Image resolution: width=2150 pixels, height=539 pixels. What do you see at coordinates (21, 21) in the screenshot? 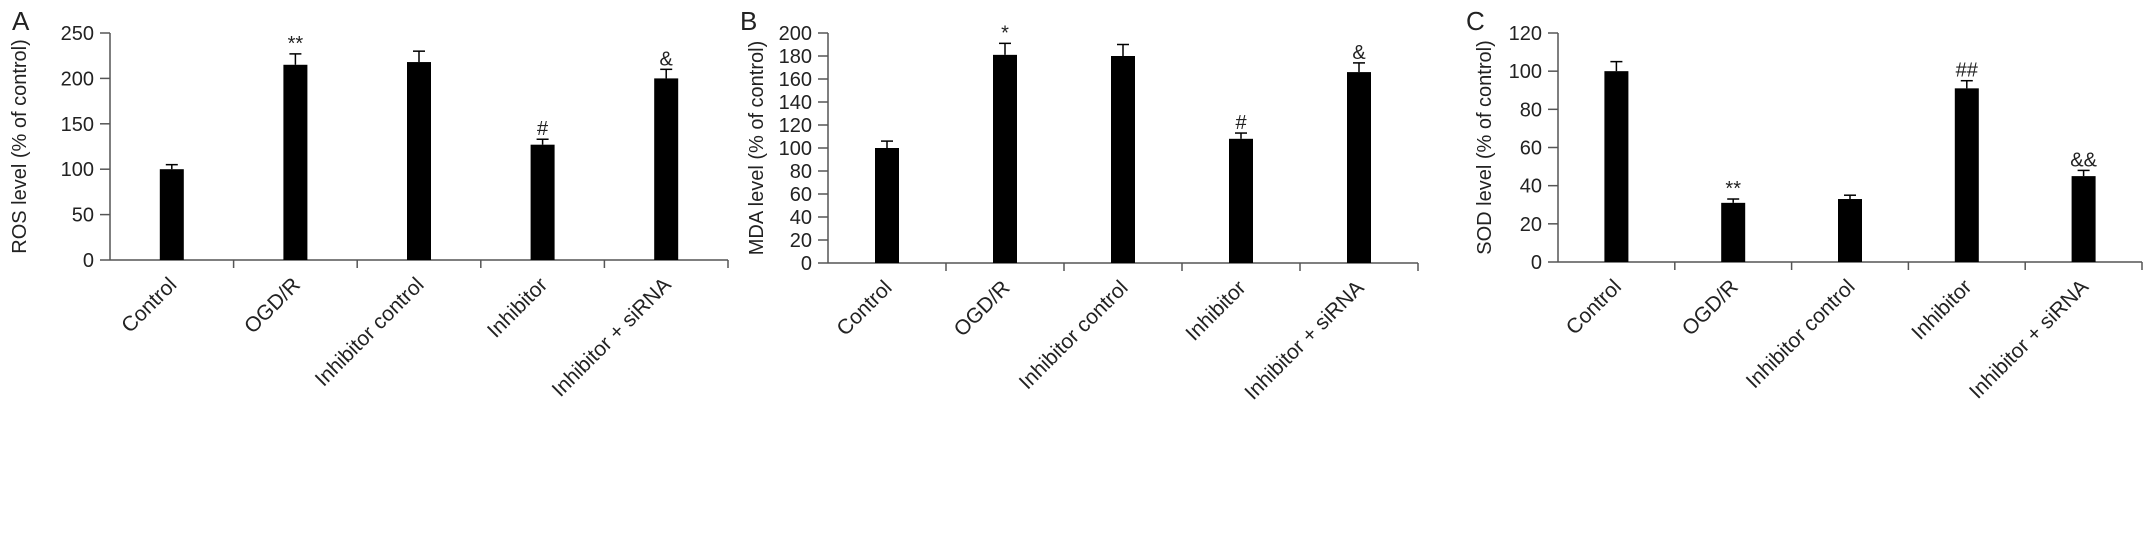
I see `panel-label: A` at bounding box center [21, 21].